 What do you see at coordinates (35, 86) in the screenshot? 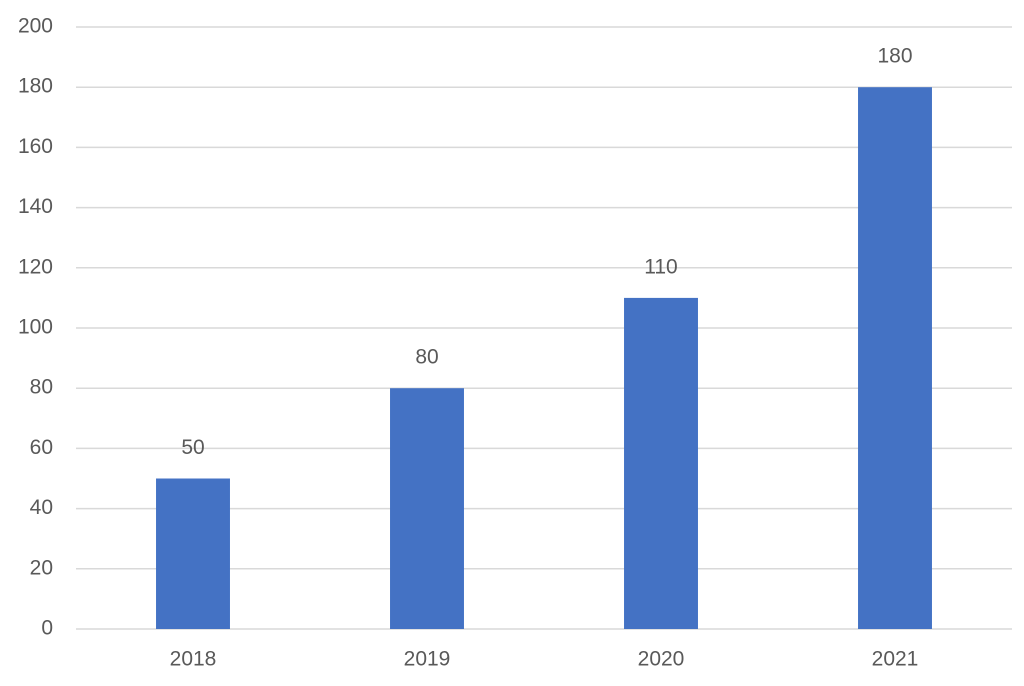
I see `y-tick-label: 180` at bounding box center [35, 86].